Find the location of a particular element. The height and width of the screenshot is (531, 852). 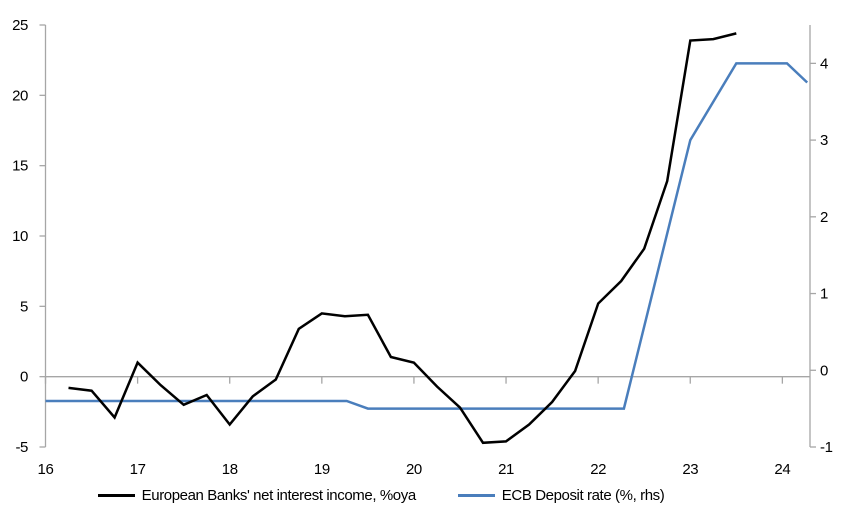

left-axis-tick-label: 5 is located at coordinates (24, 306).